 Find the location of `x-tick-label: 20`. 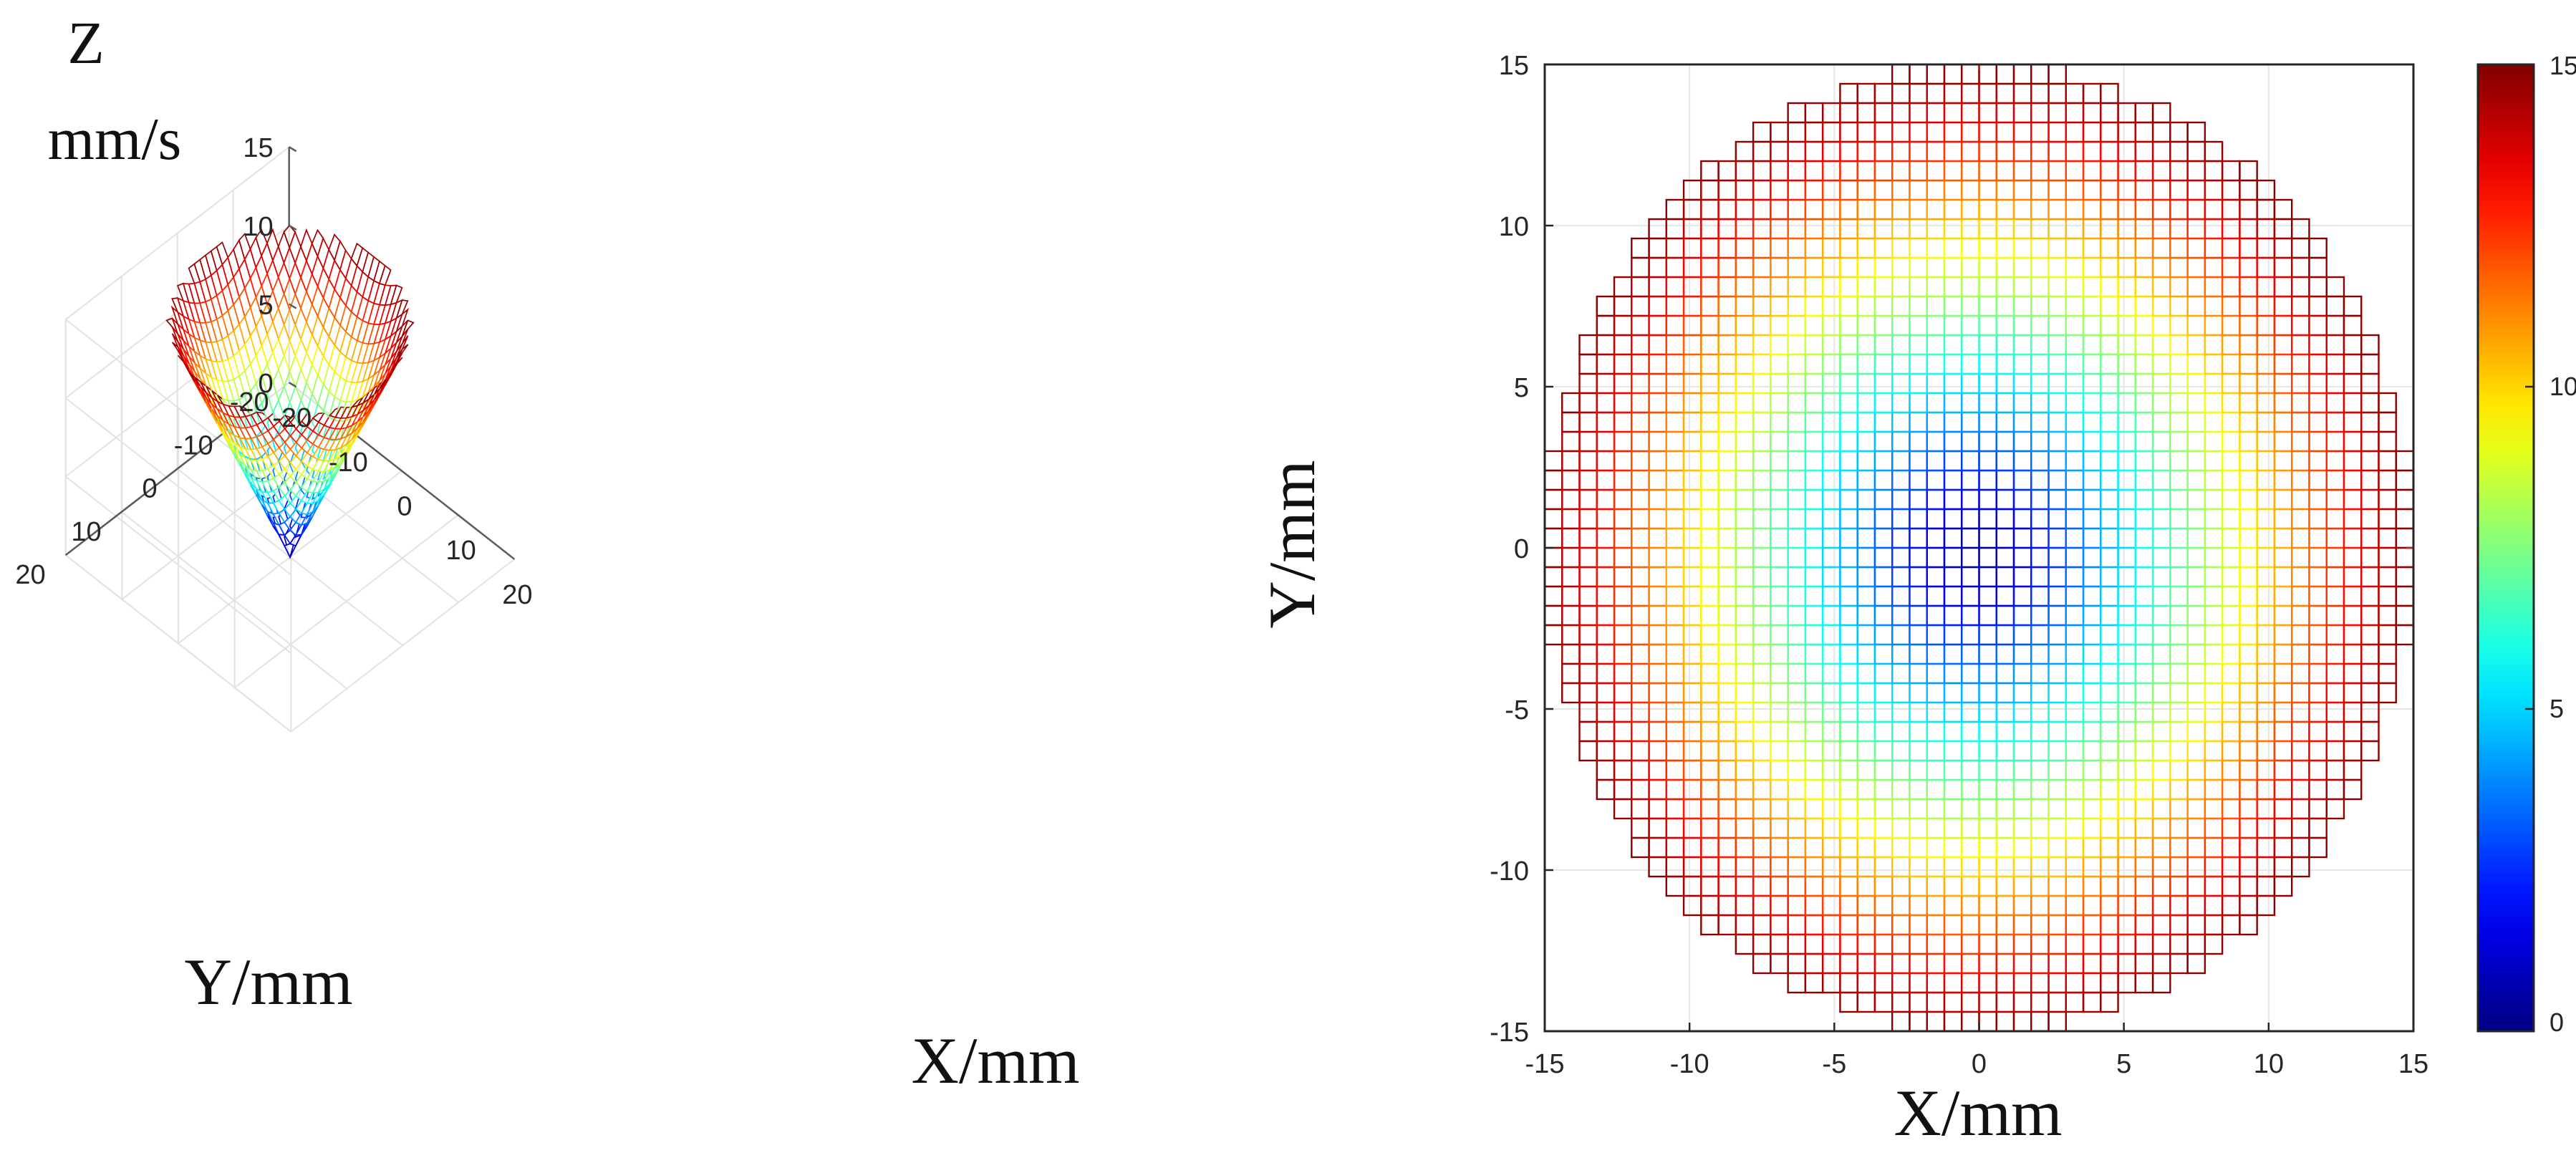

x-tick-label: 20 is located at coordinates (517, 595).